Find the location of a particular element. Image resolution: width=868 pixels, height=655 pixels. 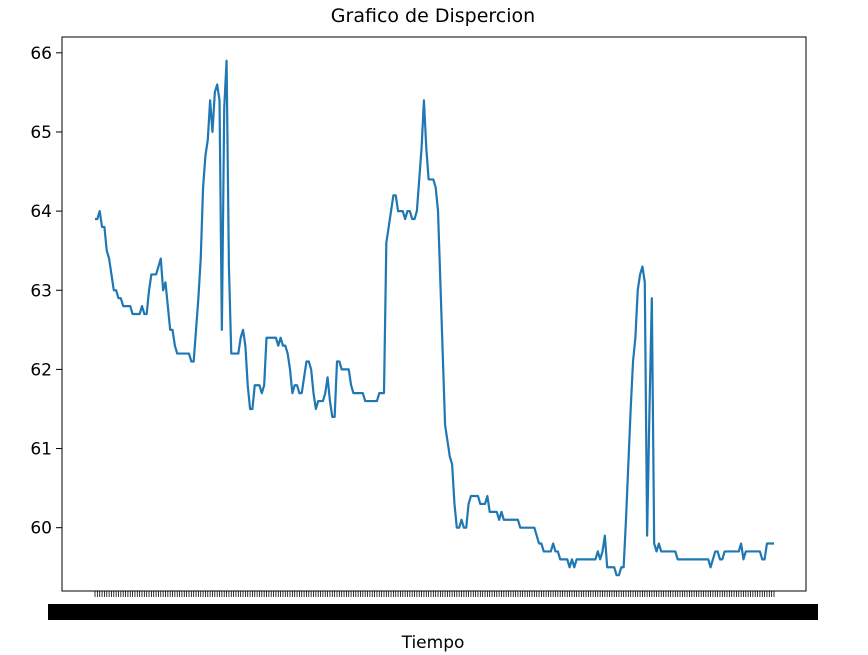

chart-title: Grafico de Dispercion is located at coordinates (433, 16).